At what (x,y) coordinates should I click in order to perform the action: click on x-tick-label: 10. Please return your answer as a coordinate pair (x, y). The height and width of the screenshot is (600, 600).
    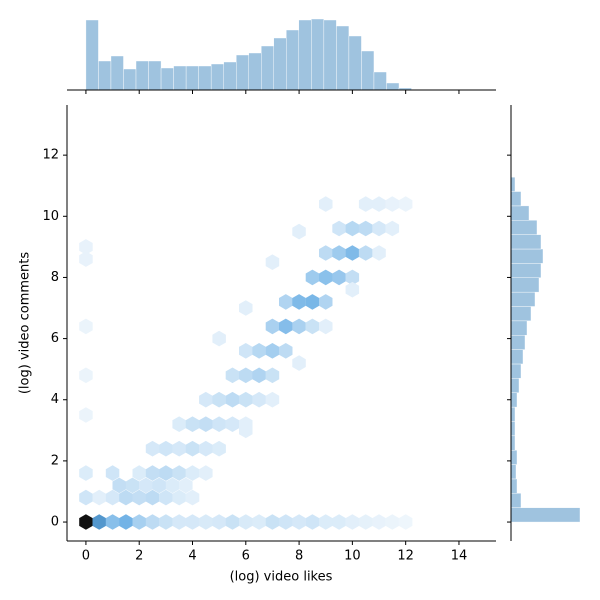
    Looking at the image, I should click on (352, 556).